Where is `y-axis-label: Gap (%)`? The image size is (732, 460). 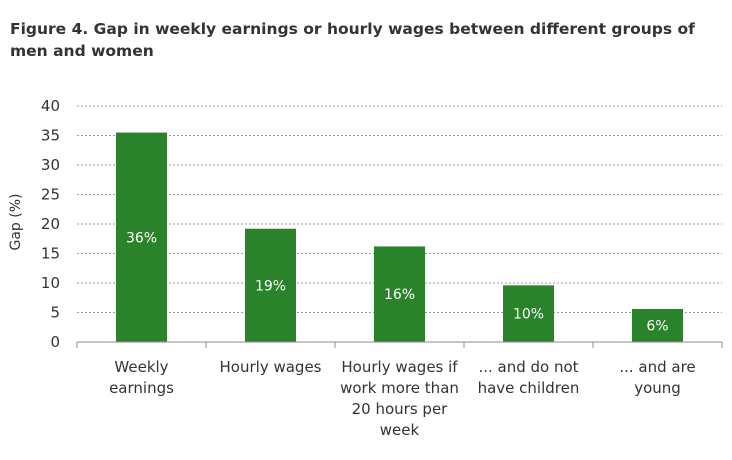
y-axis-label: Gap (%) is located at coordinates (16, 222).